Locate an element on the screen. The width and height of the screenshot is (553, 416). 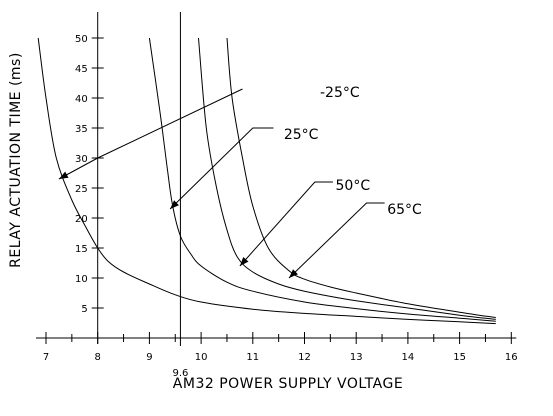
x-tick-label: 10 is located at coordinates (201, 357).